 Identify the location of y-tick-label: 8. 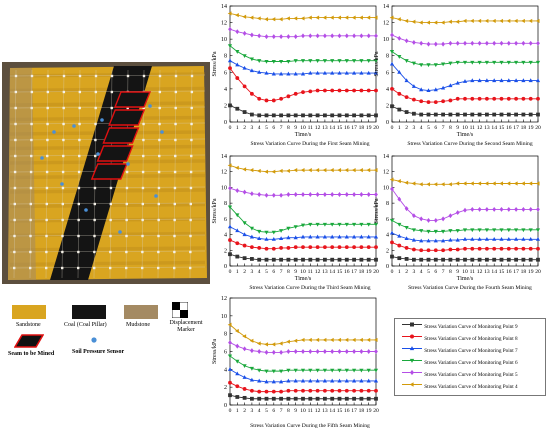
(387, 57).